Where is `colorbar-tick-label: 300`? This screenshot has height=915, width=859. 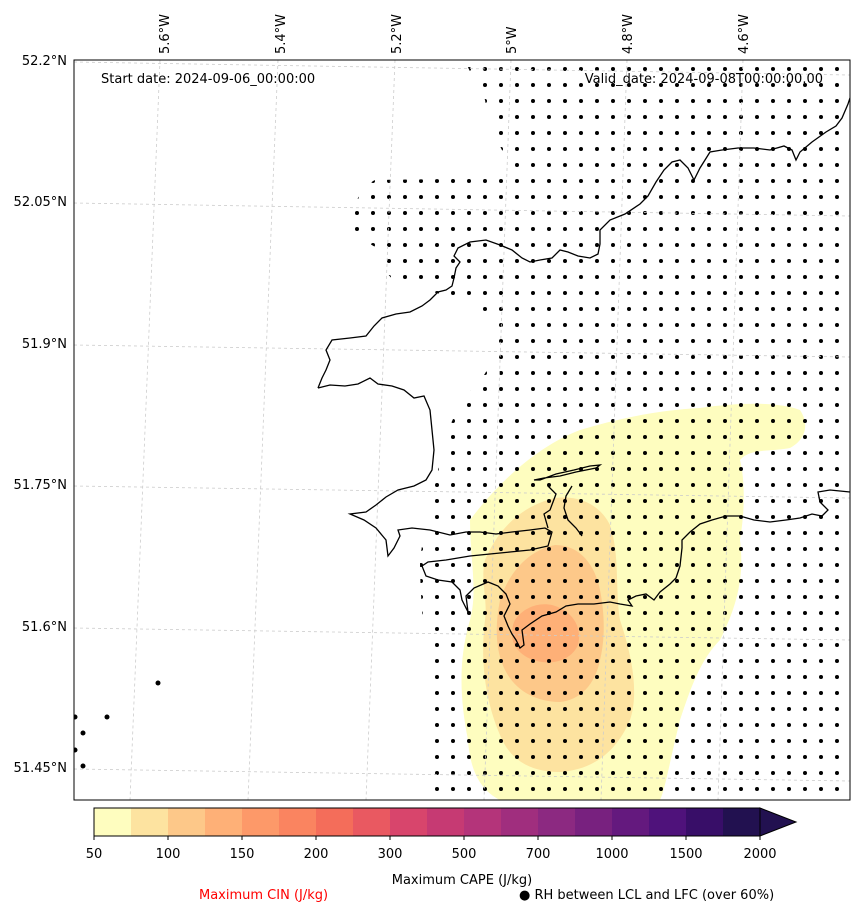 colorbar-tick-label: 300 is located at coordinates (390, 854).